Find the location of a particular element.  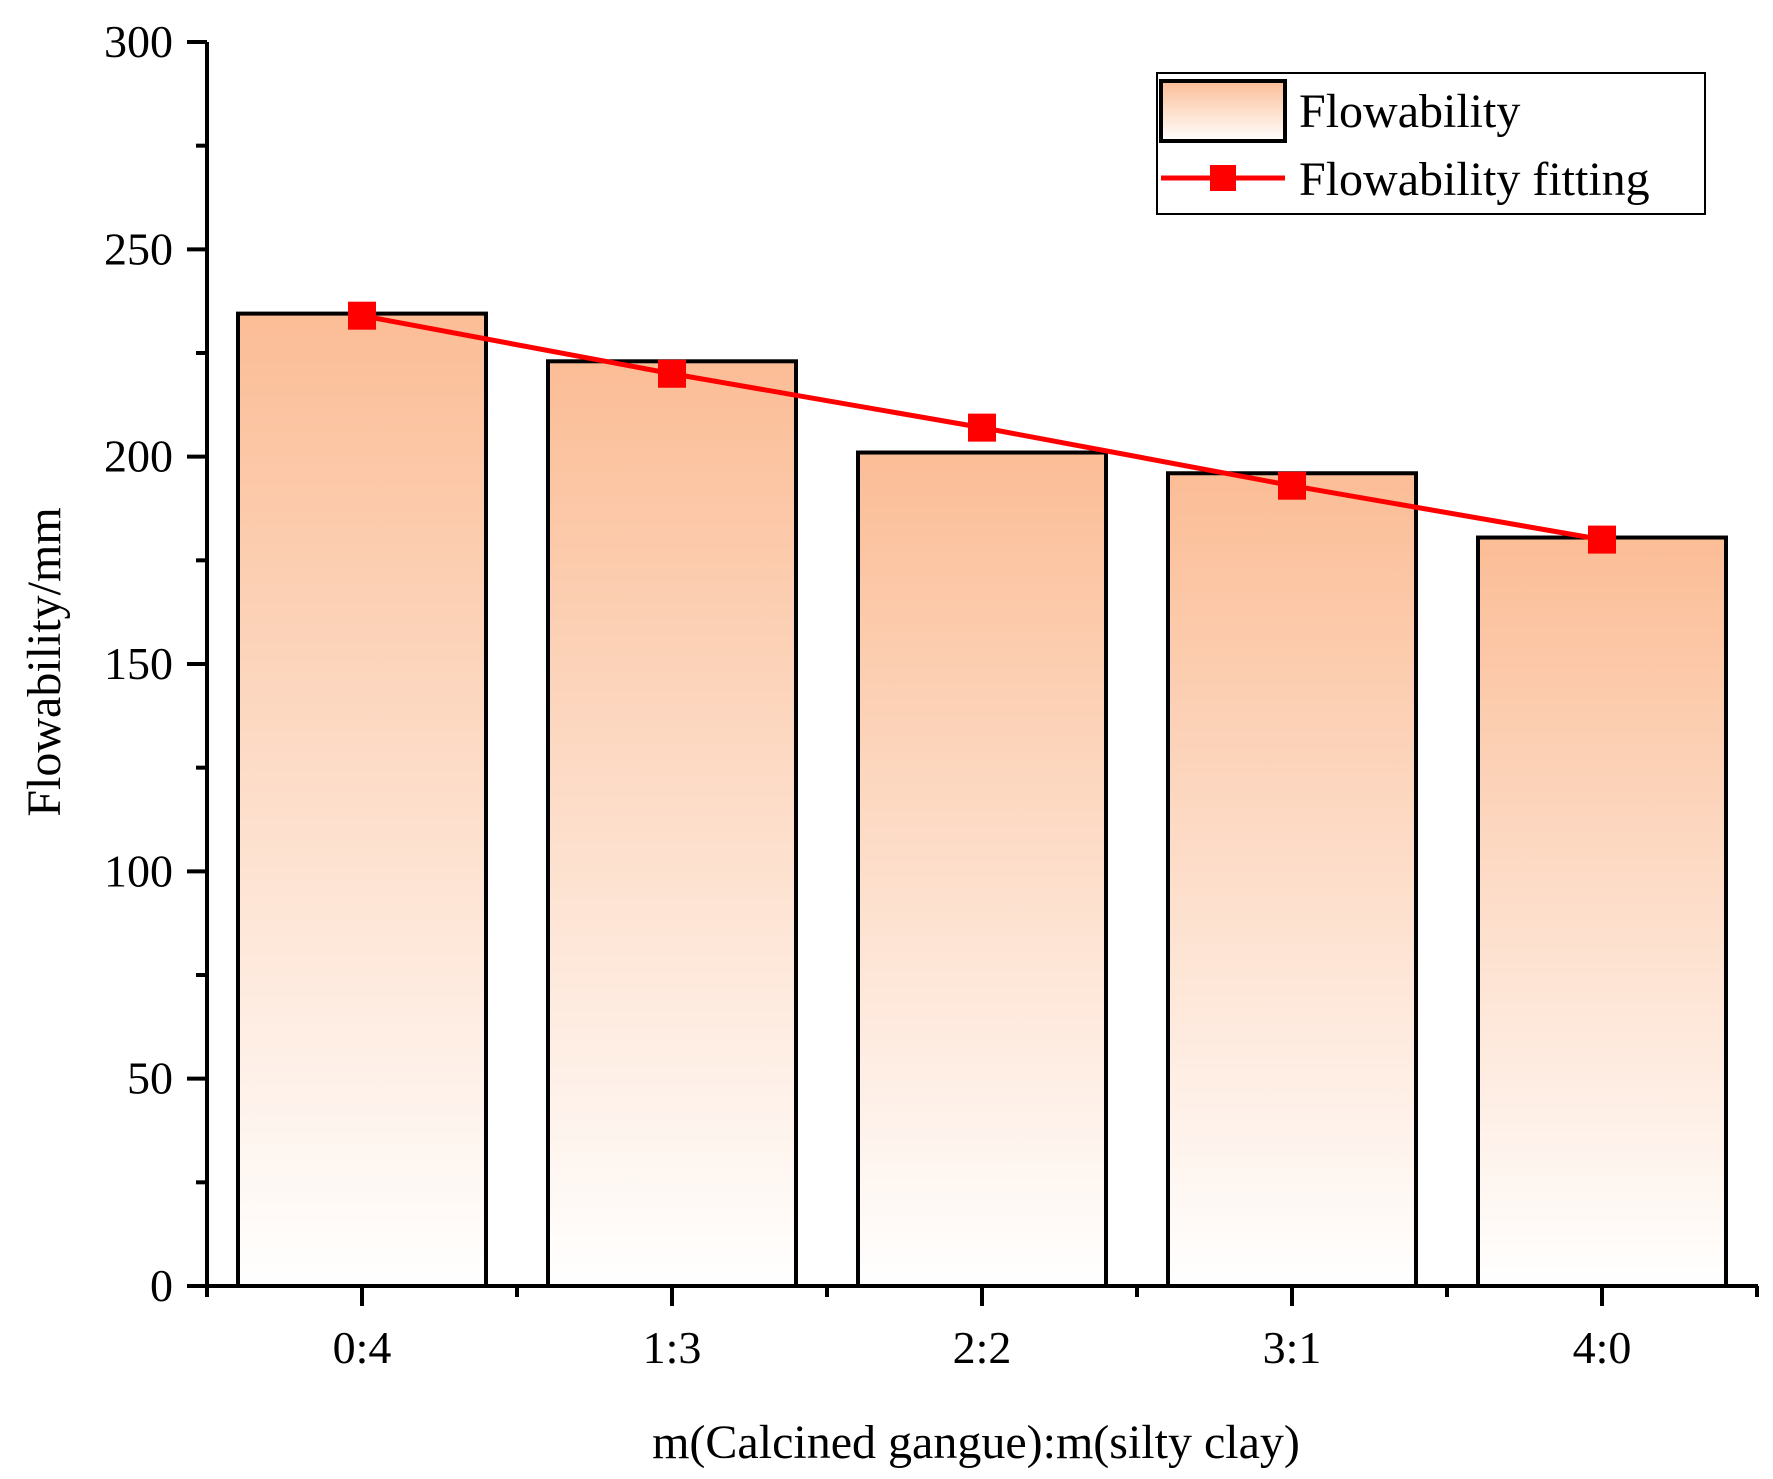

y-tick-label: 200 is located at coordinates (138, 456).